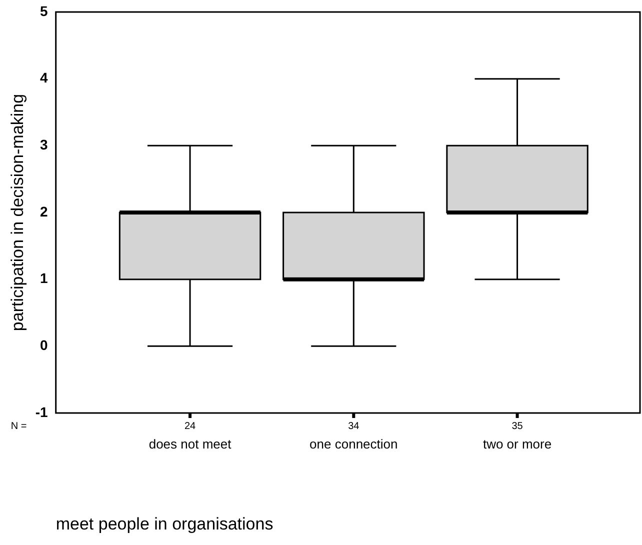 The height and width of the screenshot is (545, 642). I want to click on y-tick-label: 4, so click(44, 78).